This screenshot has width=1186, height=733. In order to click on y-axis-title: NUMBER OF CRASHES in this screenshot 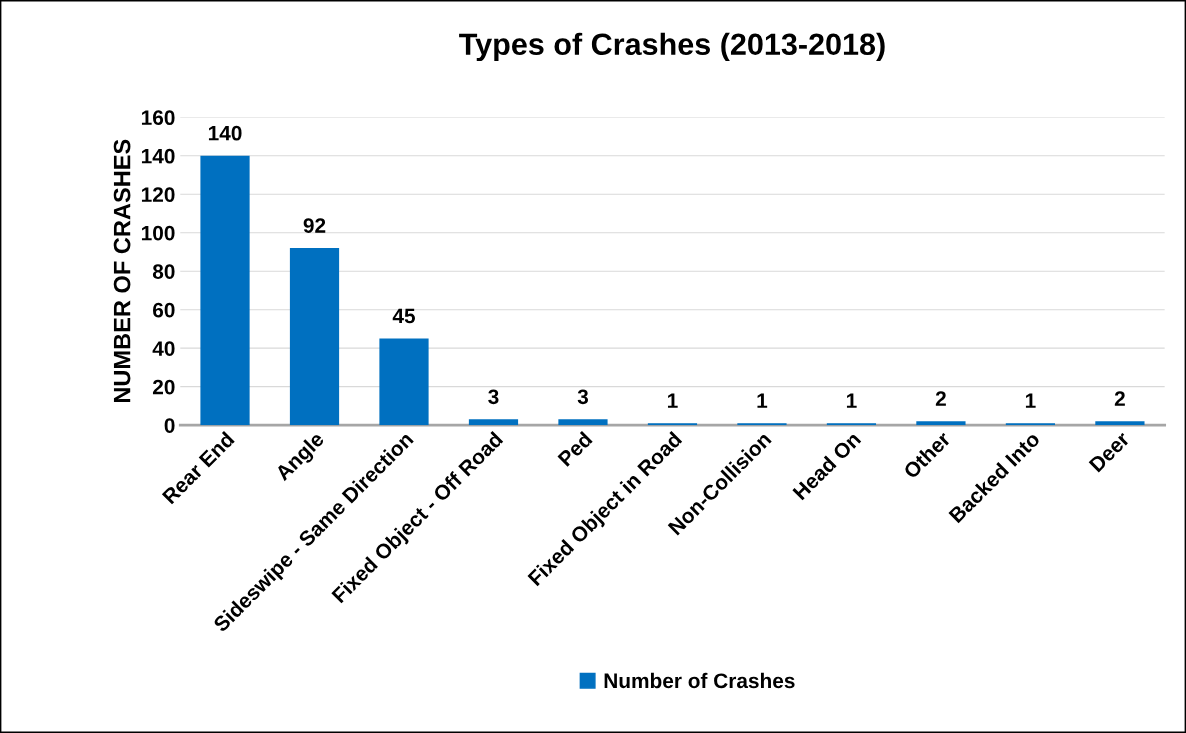, I will do `click(122, 271)`.